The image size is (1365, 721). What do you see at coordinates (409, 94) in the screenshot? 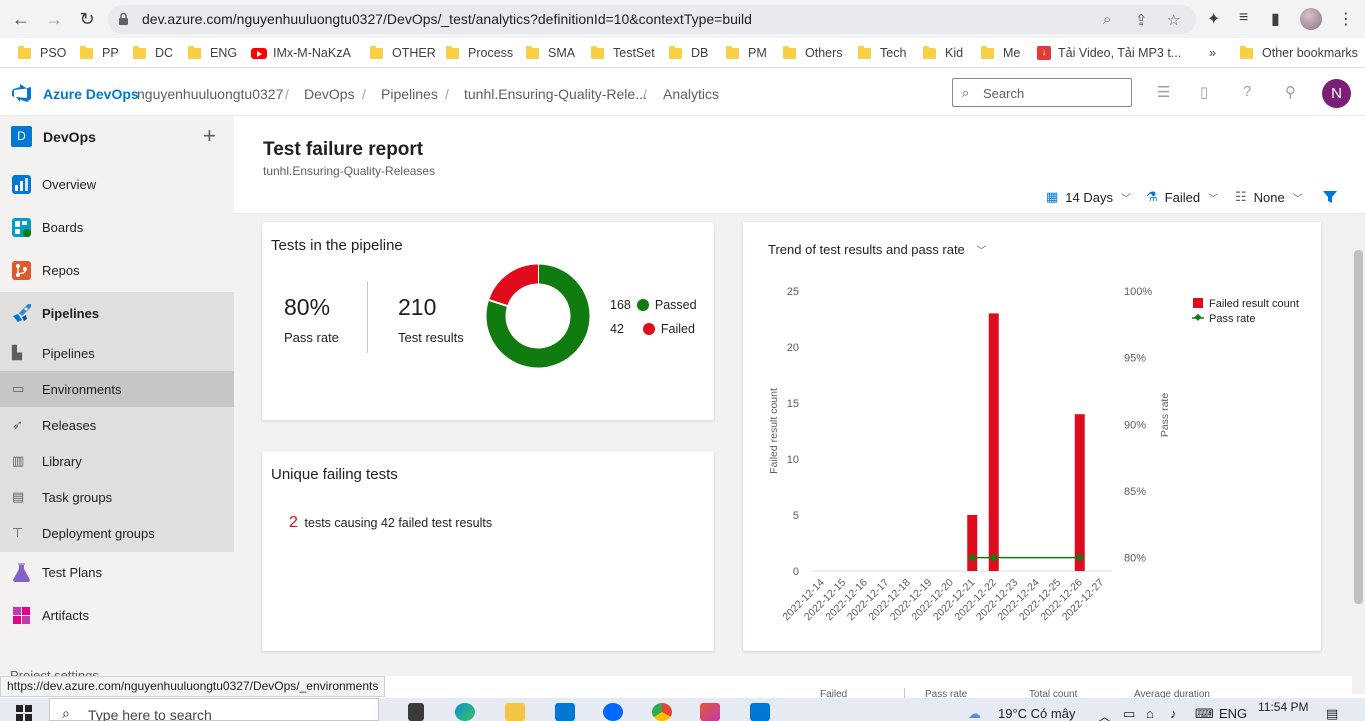
I see `breadcrumb-pipelines: Pipelines` at bounding box center [409, 94].